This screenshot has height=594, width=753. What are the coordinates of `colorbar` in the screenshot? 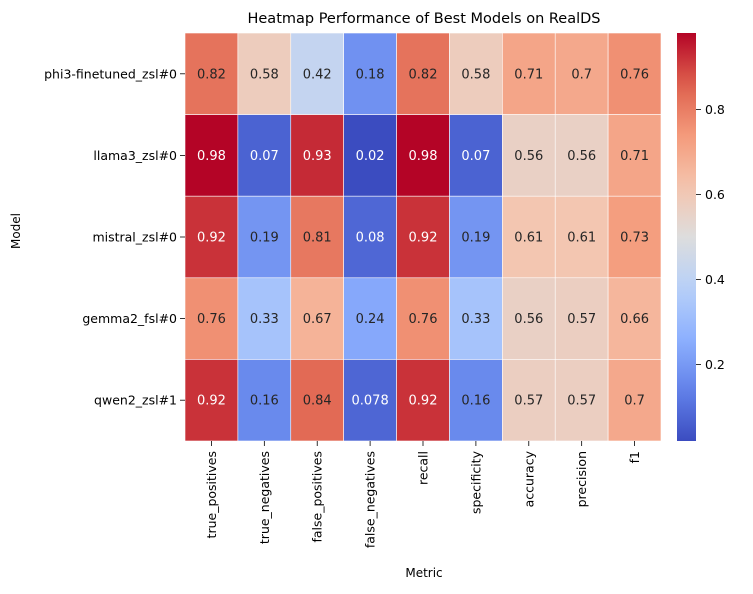 It's located at (686, 237).